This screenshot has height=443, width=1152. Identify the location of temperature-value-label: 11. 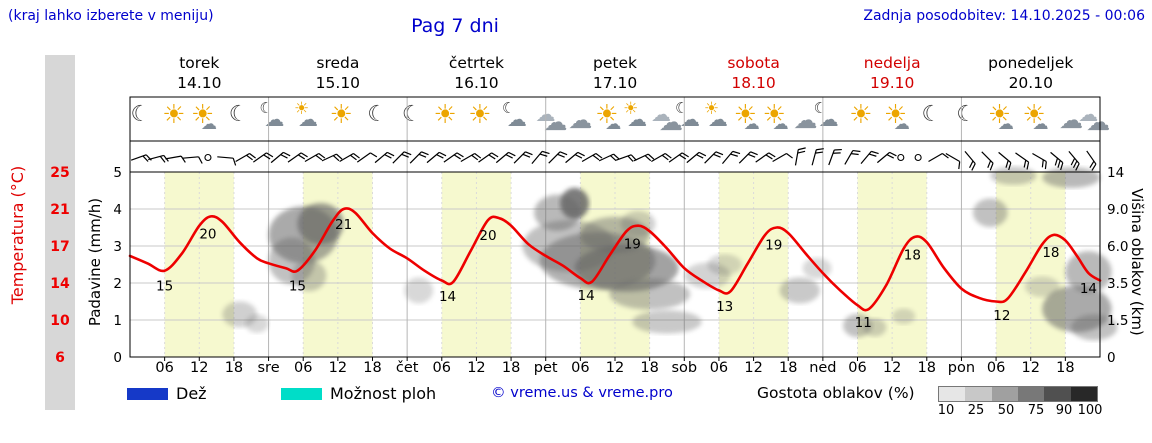
(863, 323).